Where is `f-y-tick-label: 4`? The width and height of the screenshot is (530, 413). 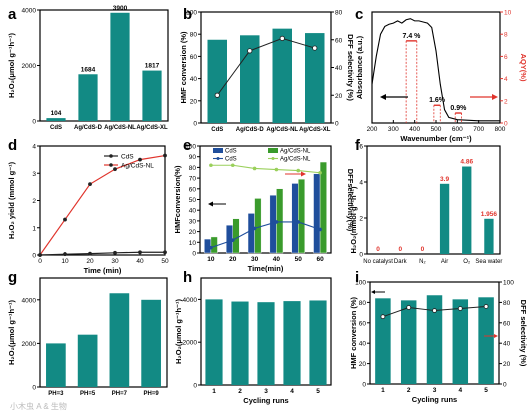 f-y-tick-label: 4 is located at coordinates (361, 183).